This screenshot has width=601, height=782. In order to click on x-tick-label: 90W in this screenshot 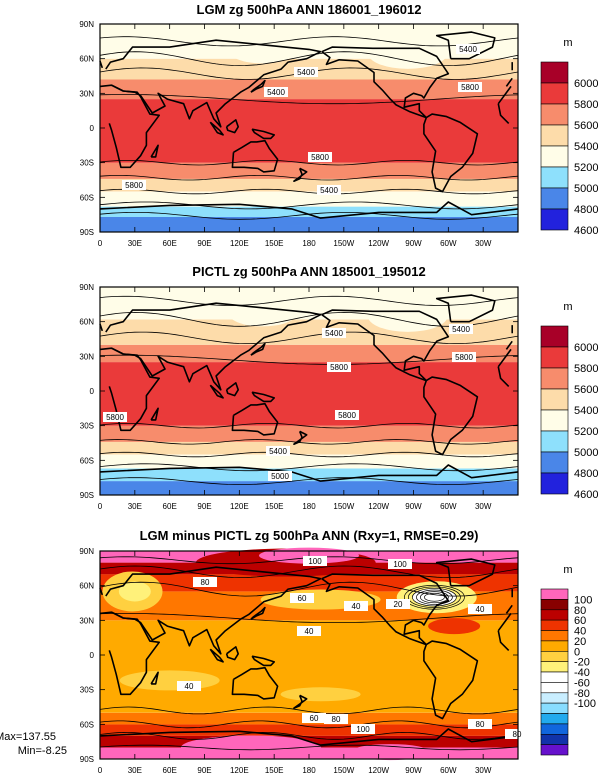, I will do `click(413, 243)`.